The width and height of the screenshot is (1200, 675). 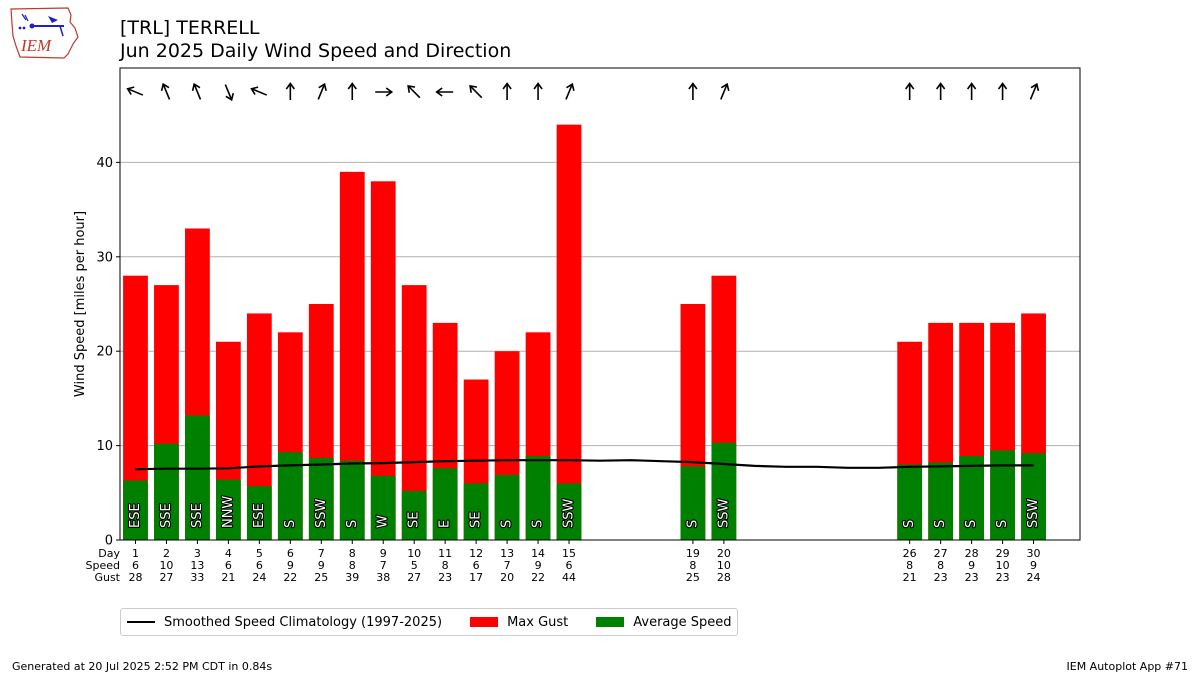 What do you see at coordinates (538, 565) in the screenshot?
I see `x-speed-day-14: 9` at bounding box center [538, 565].